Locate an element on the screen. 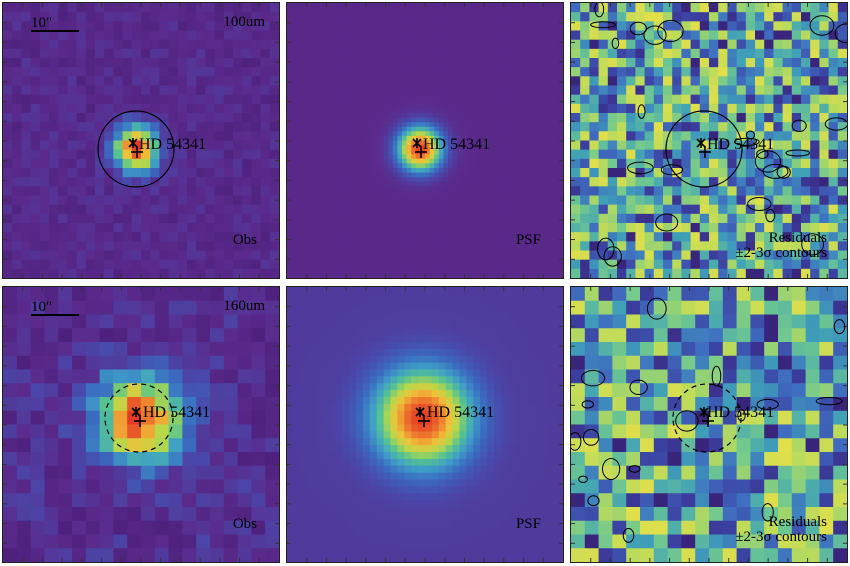 The height and width of the screenshot is (566, 850). band-label: 160um is located at coordinates (244, 306).